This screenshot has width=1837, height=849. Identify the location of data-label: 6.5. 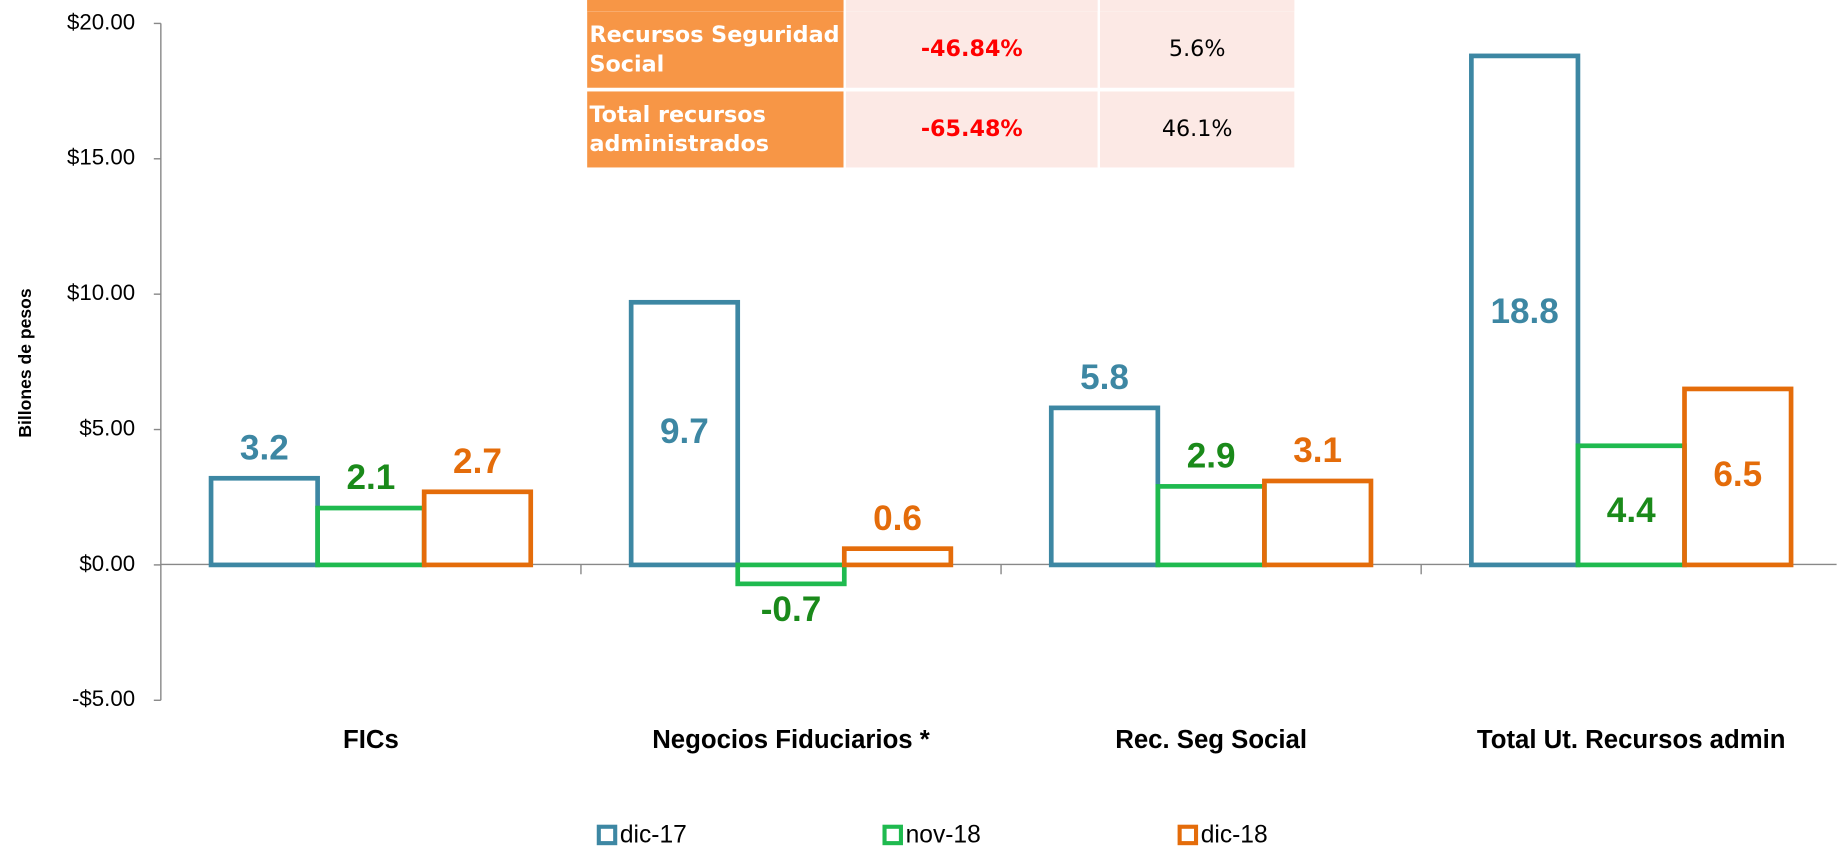
(1737, 474).